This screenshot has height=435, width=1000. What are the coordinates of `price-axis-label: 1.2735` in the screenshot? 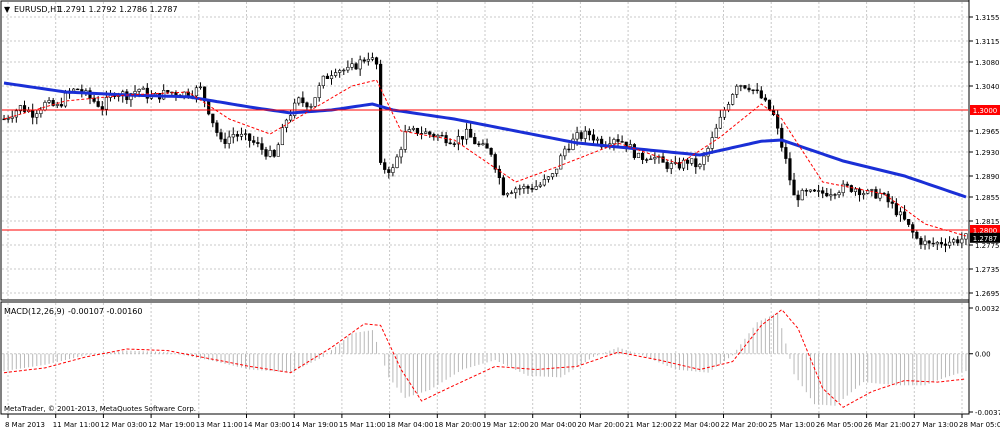 It's located at (987, 270).